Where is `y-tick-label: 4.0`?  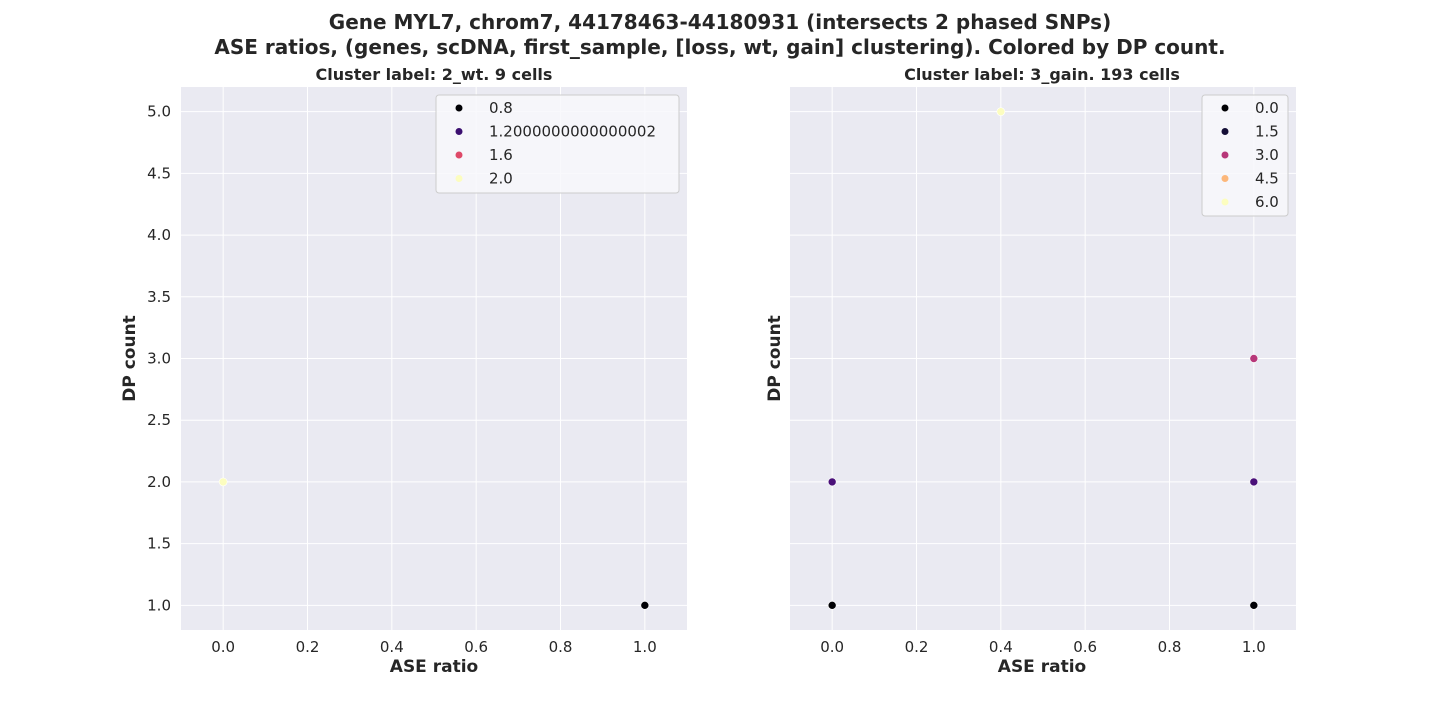 y-tick-label: 4.0 is located at coordinates (159, 235).